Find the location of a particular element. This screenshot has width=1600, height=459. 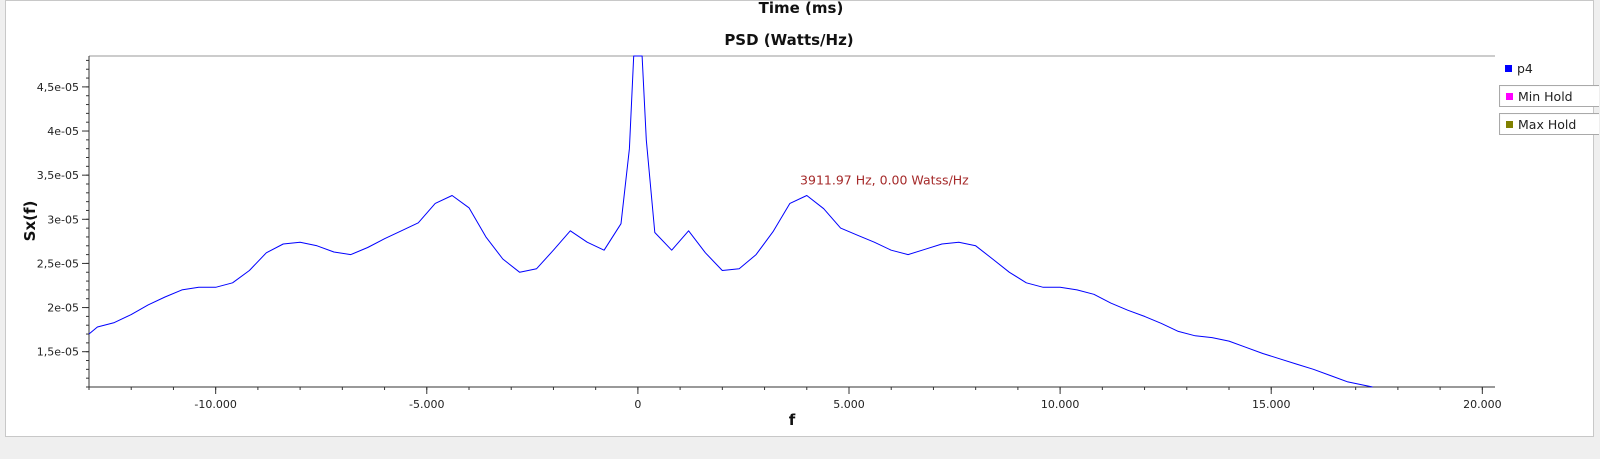

y-tick-label: 4e-05 is located at coordinates (63, 131).